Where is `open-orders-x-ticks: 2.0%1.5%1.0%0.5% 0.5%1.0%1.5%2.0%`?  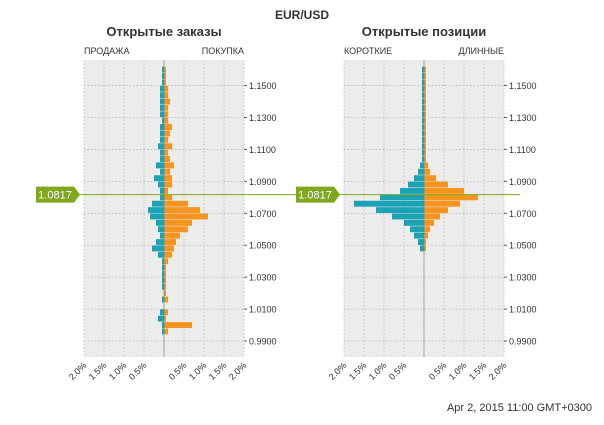 open-orders-x-ticks: 2.0%1.5%1.0%0.5% 0.5%1.0%1.5%2.0% is located at coordinates (158, 371).